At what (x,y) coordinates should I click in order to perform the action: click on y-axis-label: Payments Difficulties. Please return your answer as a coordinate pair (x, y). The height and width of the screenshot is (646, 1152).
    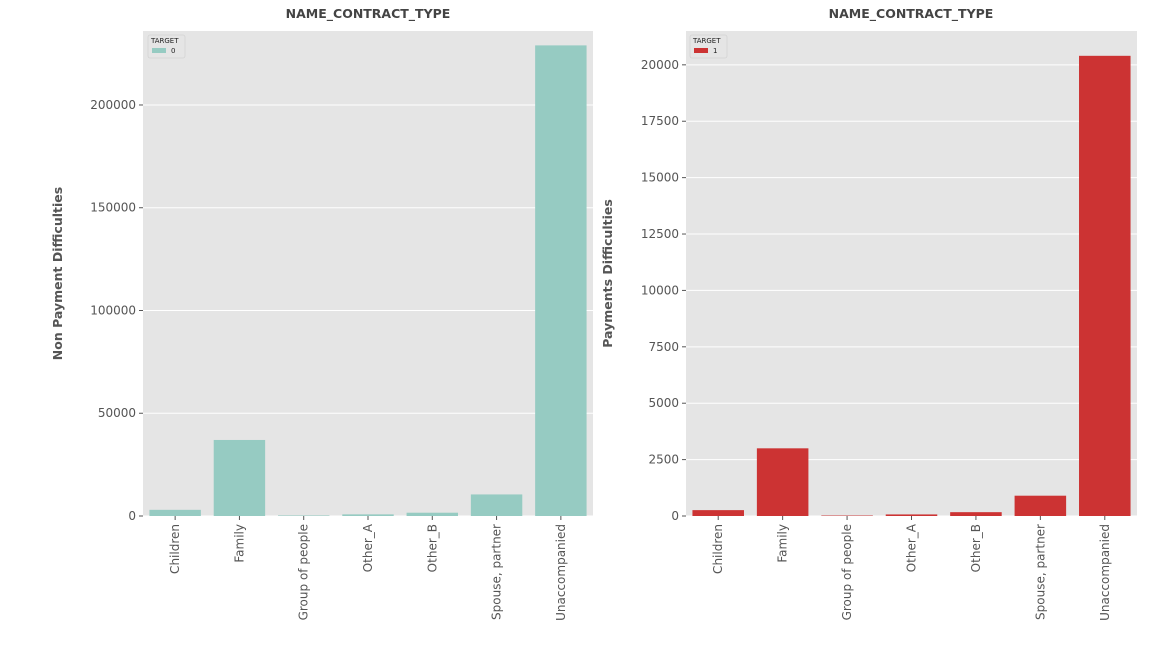
    Looking at the image, I should click on (607, 273).